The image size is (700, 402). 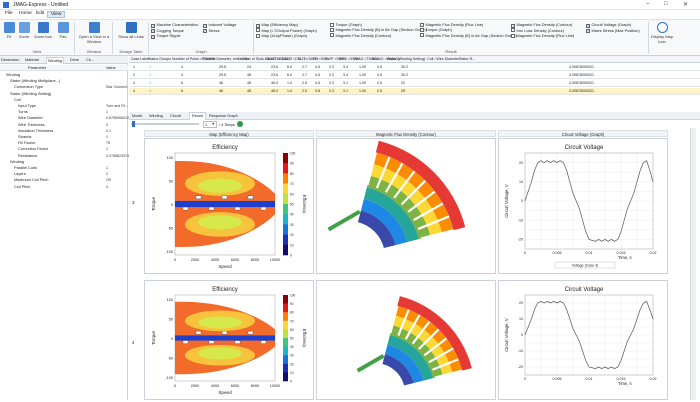 What do you see at coordinates (64, 131) in the screenshot?
I see `parameter-row: Insulation Thickness 0.1` at bounding box center [64, 131].